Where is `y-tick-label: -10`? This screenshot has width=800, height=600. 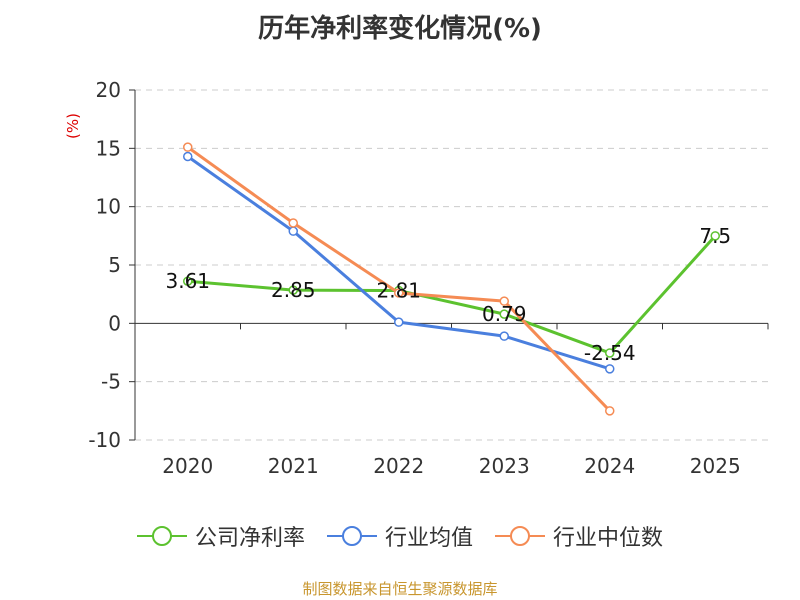
y-tick-label: -10 is located at coordinates (104, 440).